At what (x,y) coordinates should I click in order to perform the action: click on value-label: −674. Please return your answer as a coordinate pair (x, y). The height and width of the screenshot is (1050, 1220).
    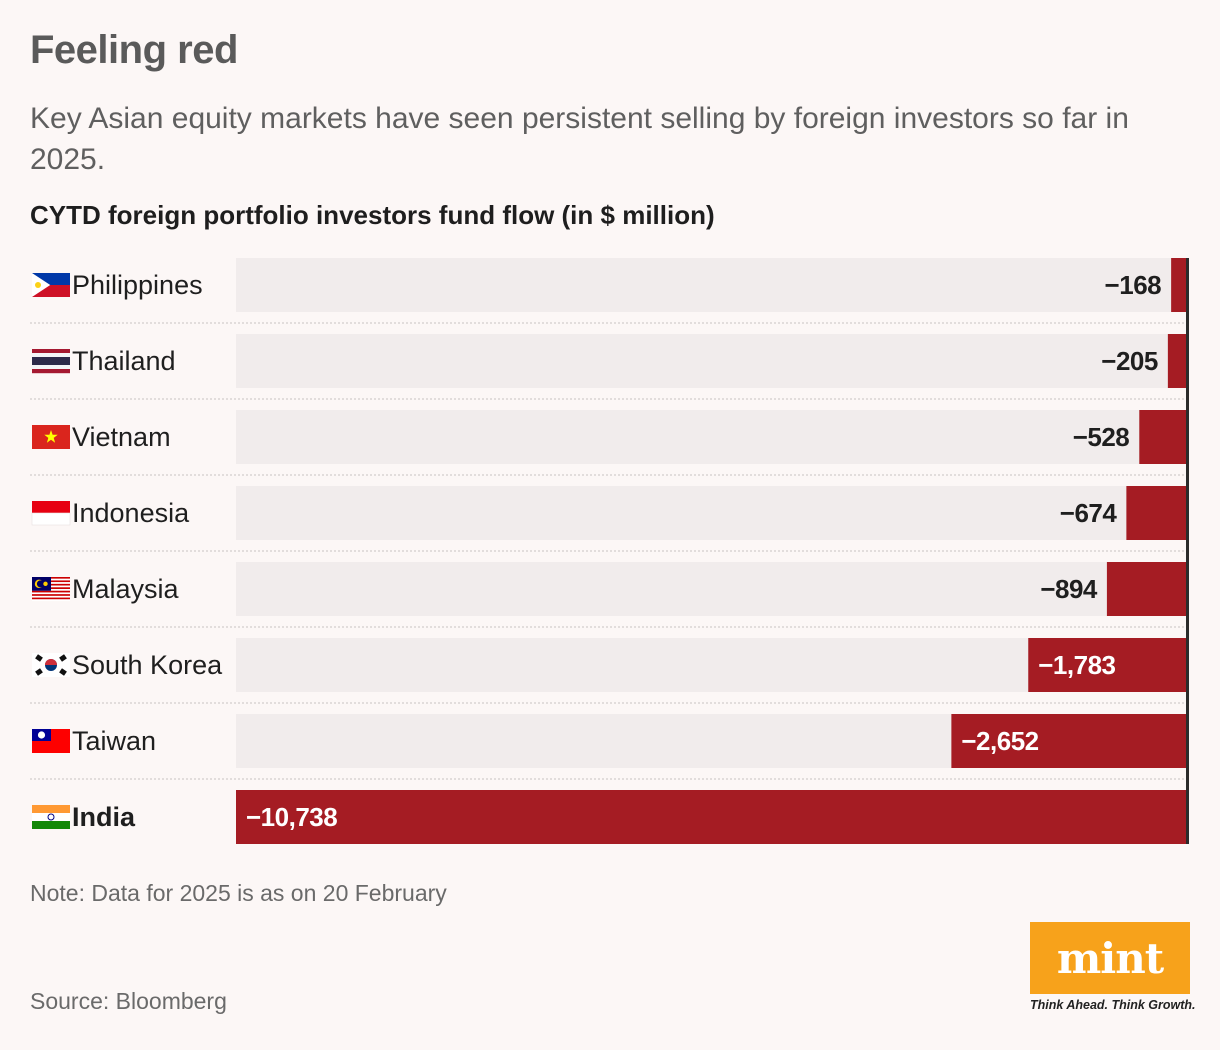
    Looking at the image, I should click on (1089, 513).